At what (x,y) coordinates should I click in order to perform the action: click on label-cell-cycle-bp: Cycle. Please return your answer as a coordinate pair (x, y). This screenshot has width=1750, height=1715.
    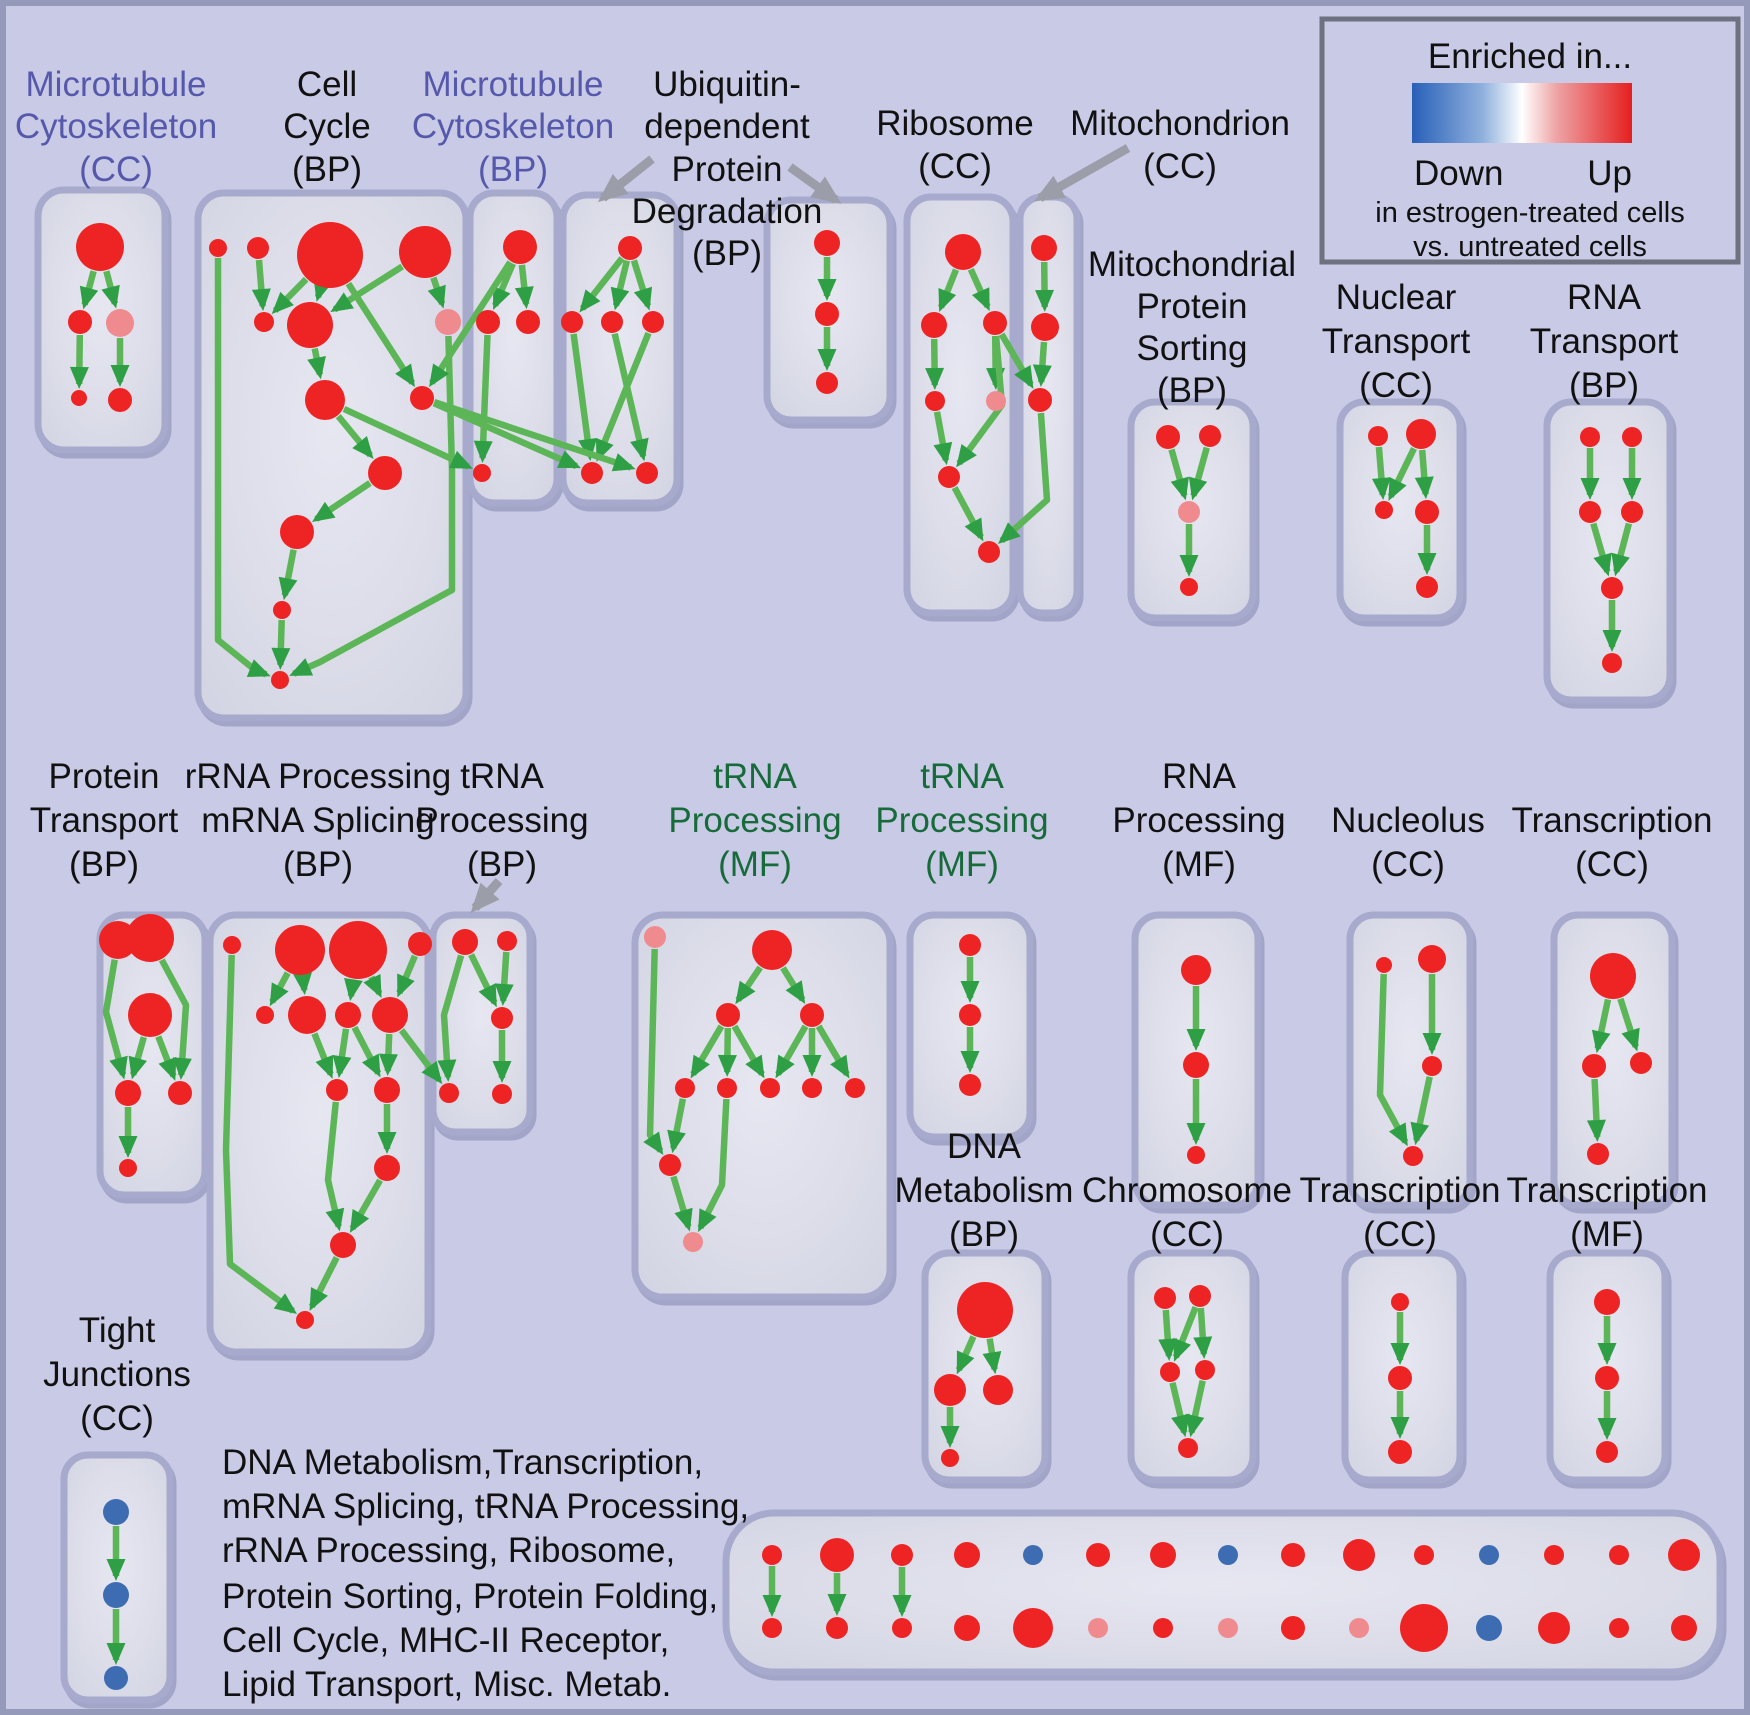
    Looking at the image, I should click on (327, 126).